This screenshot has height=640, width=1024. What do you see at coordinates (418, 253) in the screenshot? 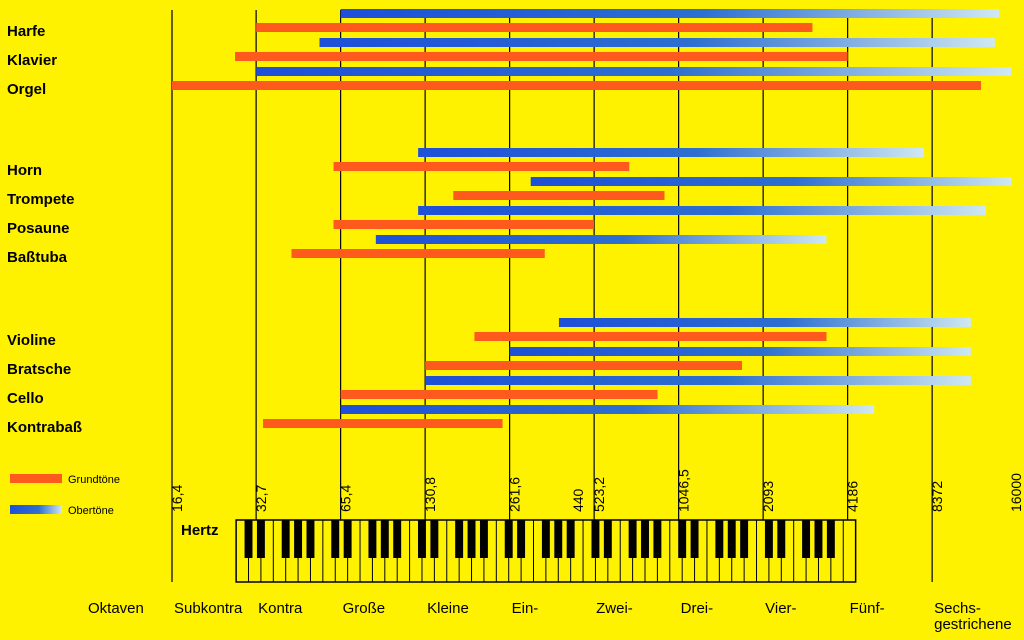
I see `grundtoene-bar-basstuba` at bounding box center [418, 253].